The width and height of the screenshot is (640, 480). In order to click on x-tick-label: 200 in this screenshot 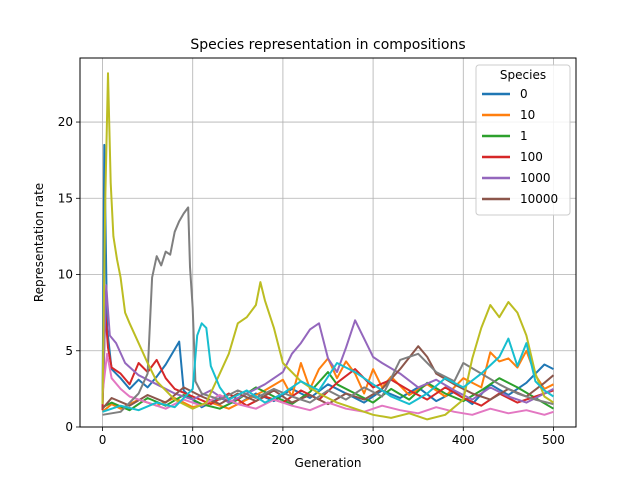, I will do `click(282, 440)`.